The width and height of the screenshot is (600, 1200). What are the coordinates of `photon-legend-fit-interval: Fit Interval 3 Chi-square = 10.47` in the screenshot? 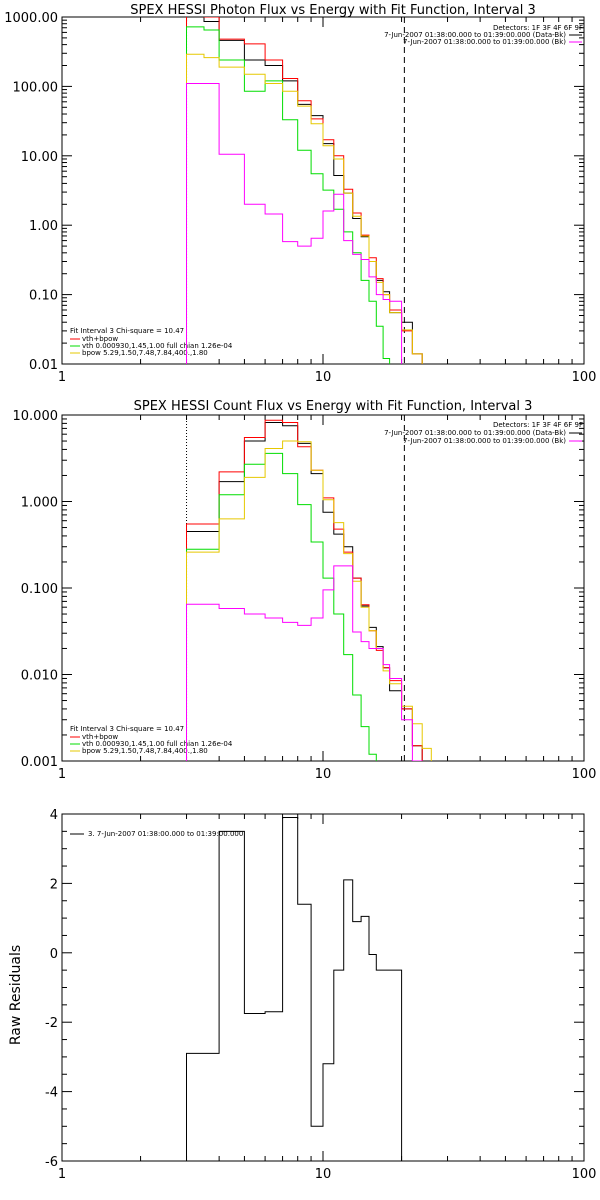 It's located at (127, 331).